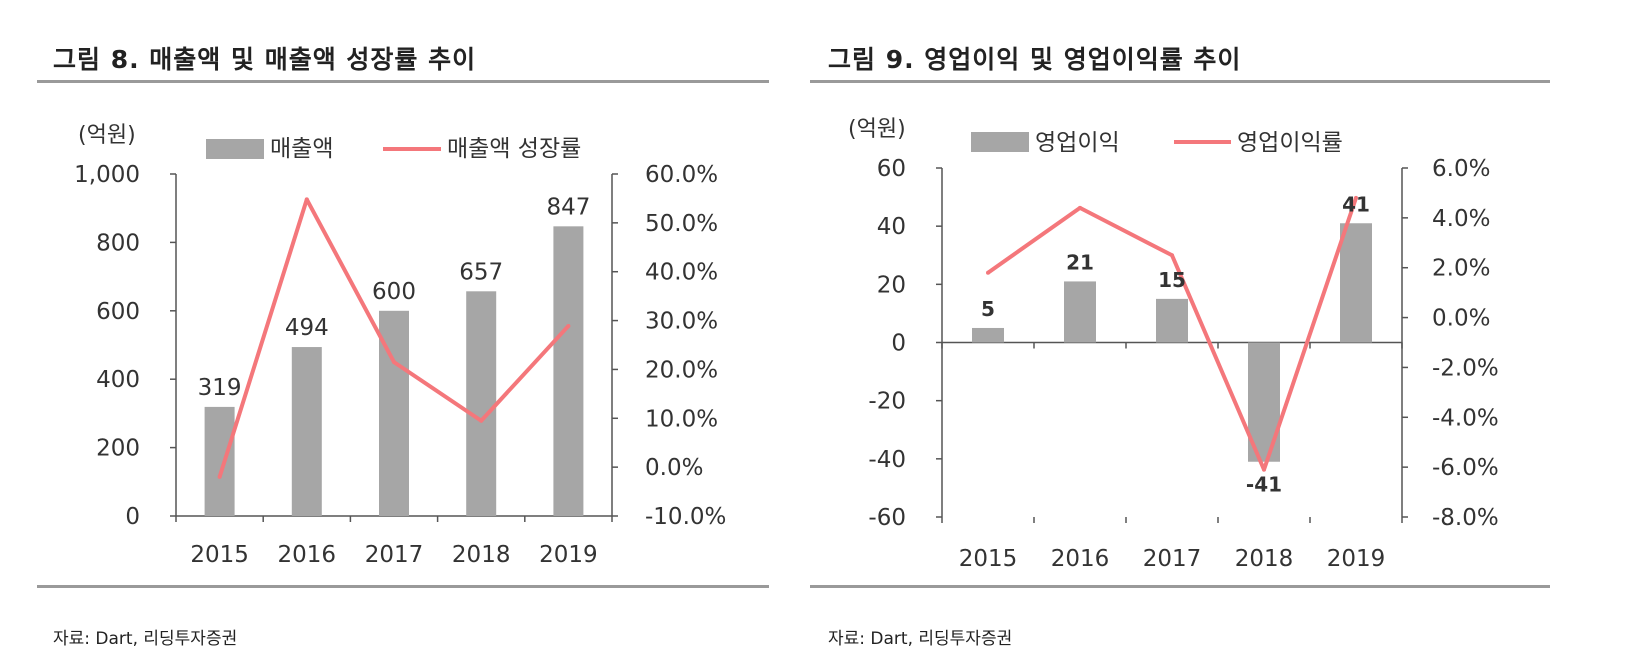 This screenshot has height=661, width=1626. Describe the element at coordinates (685, 517) in the screenshot. I see `right-tick-label: -10.0%` at that location.